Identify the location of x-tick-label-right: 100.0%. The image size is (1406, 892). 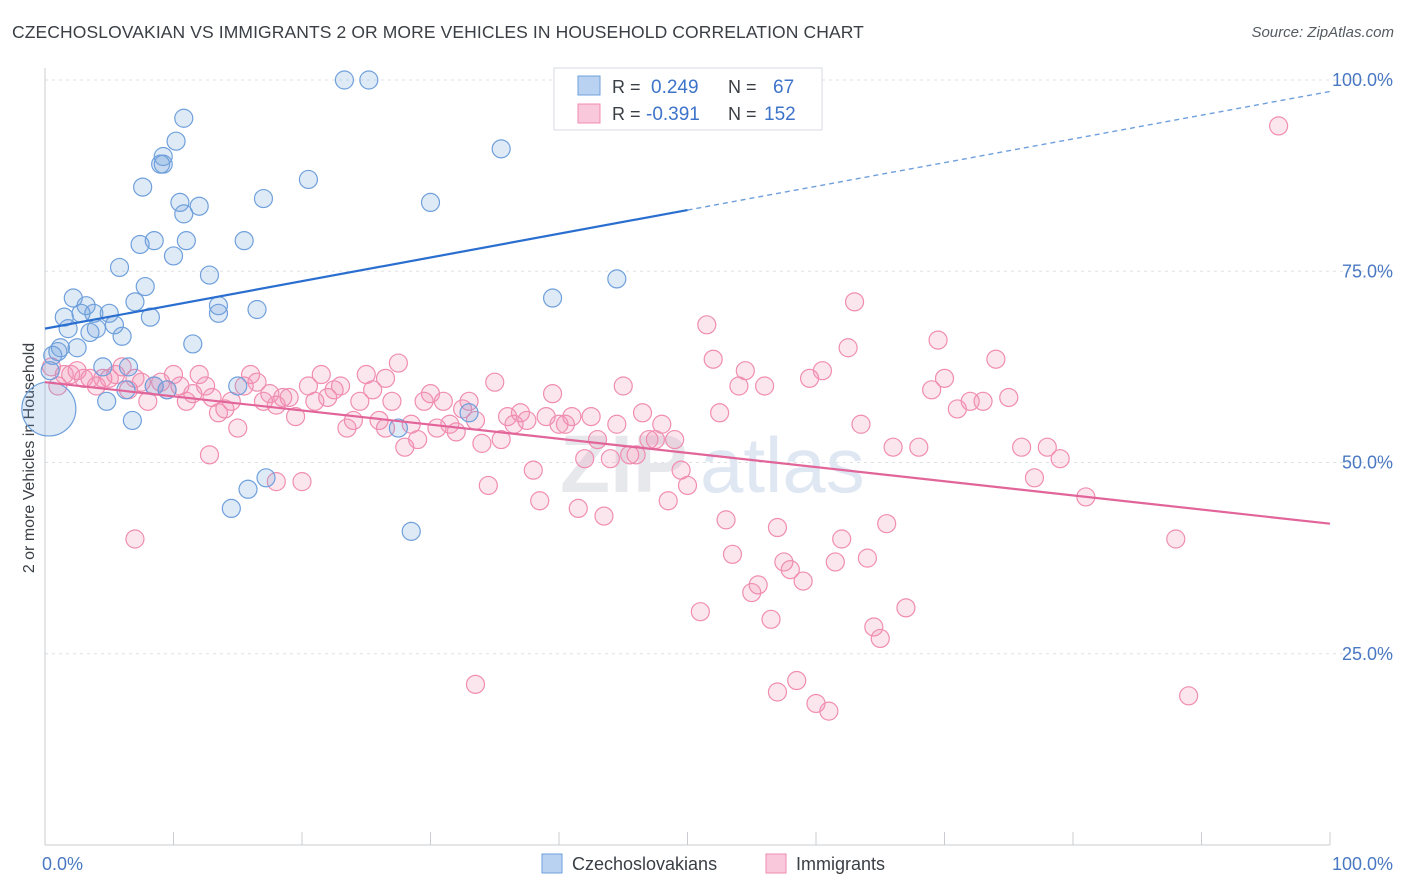
(1362, 864).